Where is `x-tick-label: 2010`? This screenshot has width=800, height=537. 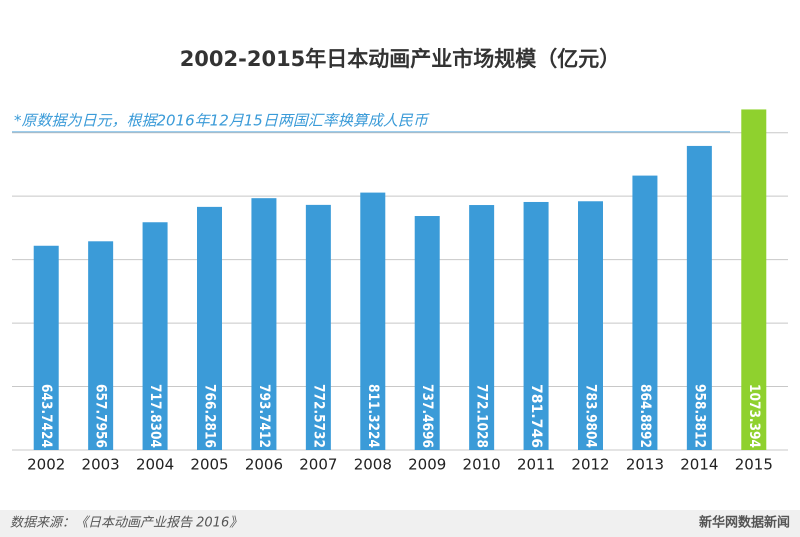
x-tick-label: 2010 is located at coordinates (482, 465).